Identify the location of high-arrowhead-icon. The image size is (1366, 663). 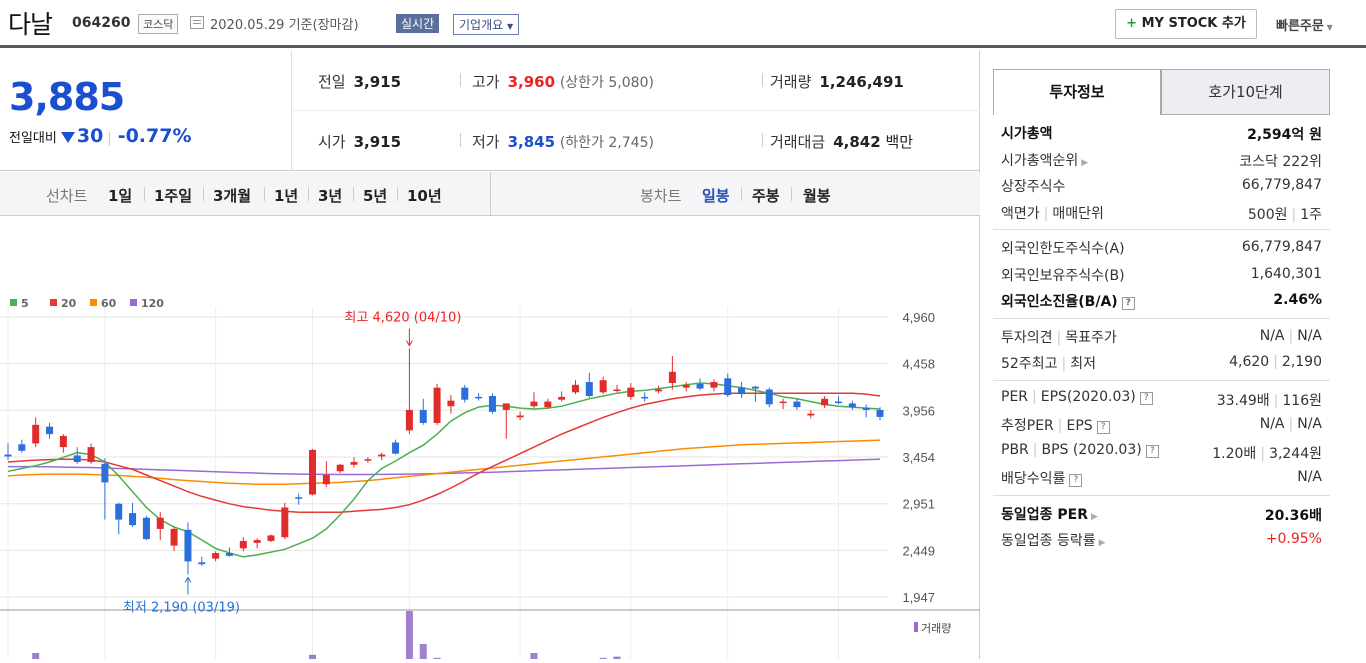
(409, 343).